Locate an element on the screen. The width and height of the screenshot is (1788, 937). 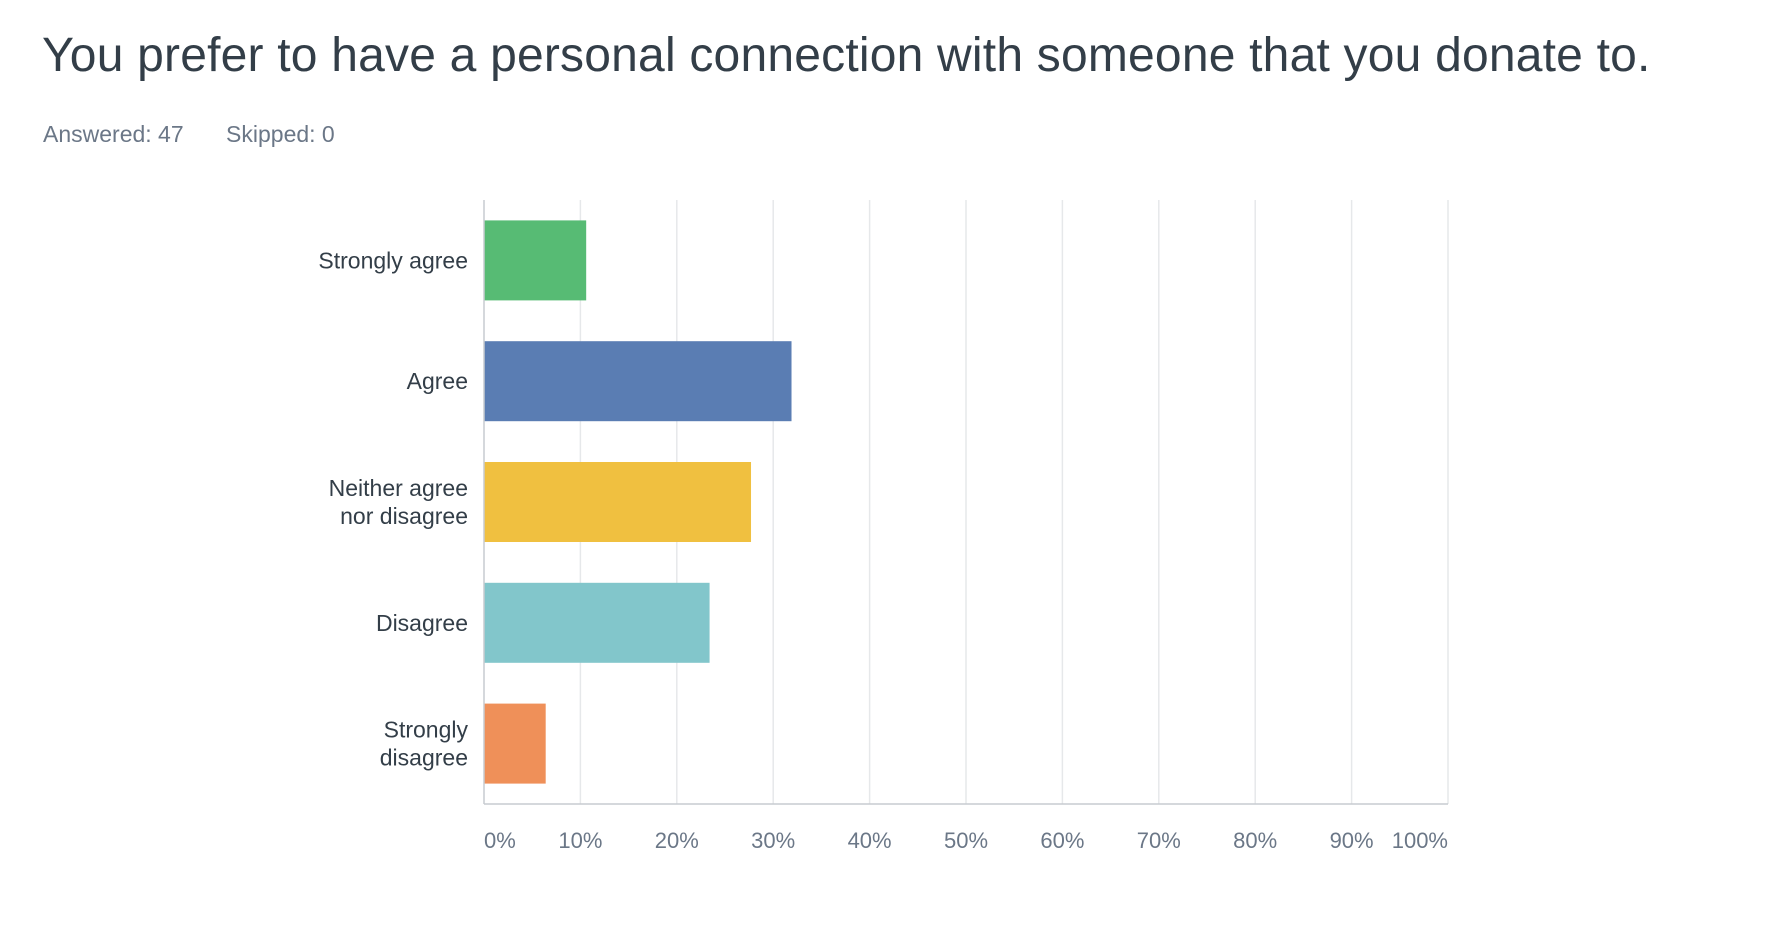
skipped-count: Skipped: 0 is located at coordinates (280, 134).